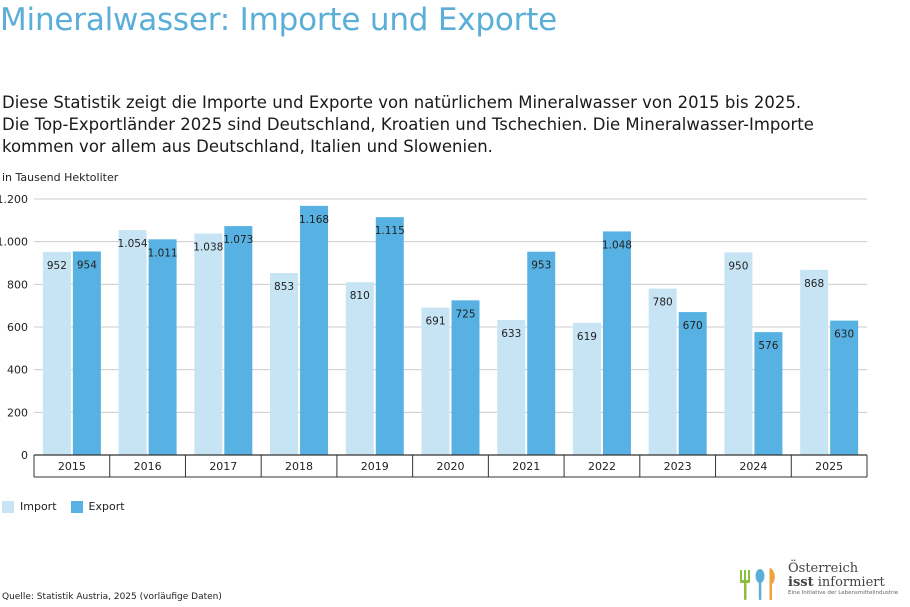  What do you see at coordinates (602, 466) in the screenshot?
I see `x-tick-label: 2022` at bounding box center [602, 466].